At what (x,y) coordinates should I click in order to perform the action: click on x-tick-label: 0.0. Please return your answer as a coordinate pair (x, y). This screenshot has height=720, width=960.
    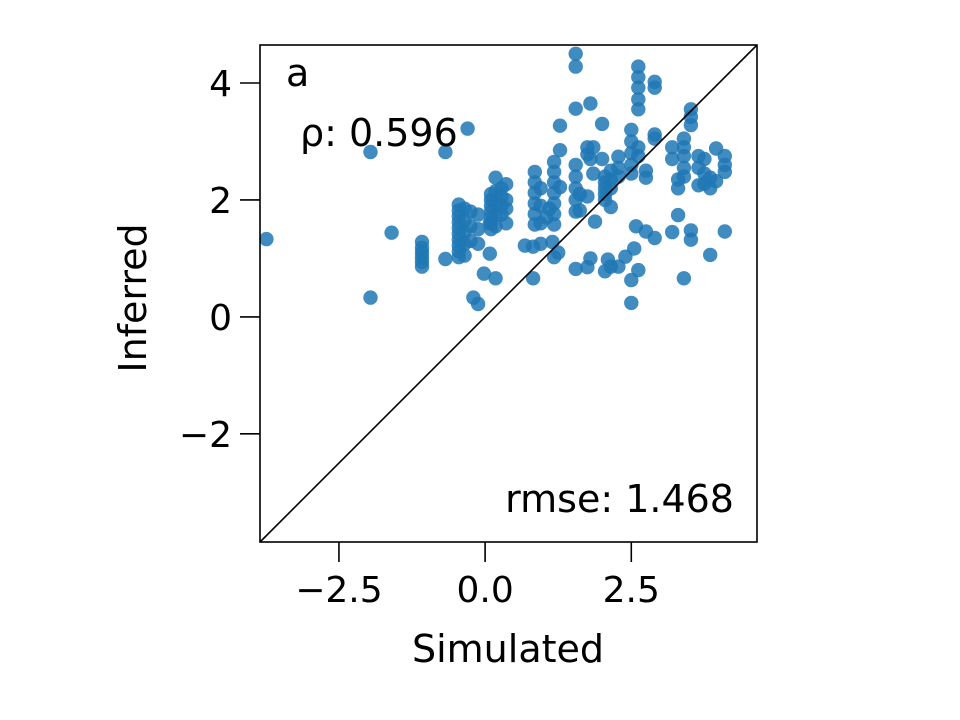
    Looking at the image, I should click on (484, 590).